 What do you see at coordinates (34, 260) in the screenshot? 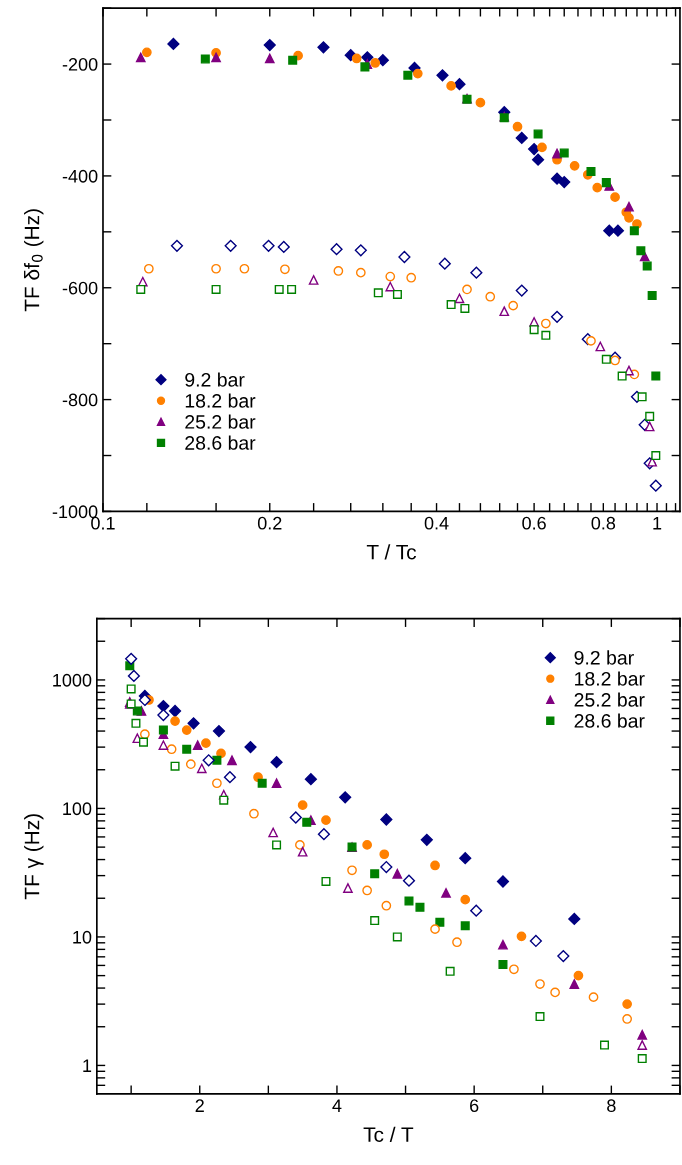
I see `y-axis-title: TF δf$_{0}$ (Hz)` at bounding box center [34, 260].